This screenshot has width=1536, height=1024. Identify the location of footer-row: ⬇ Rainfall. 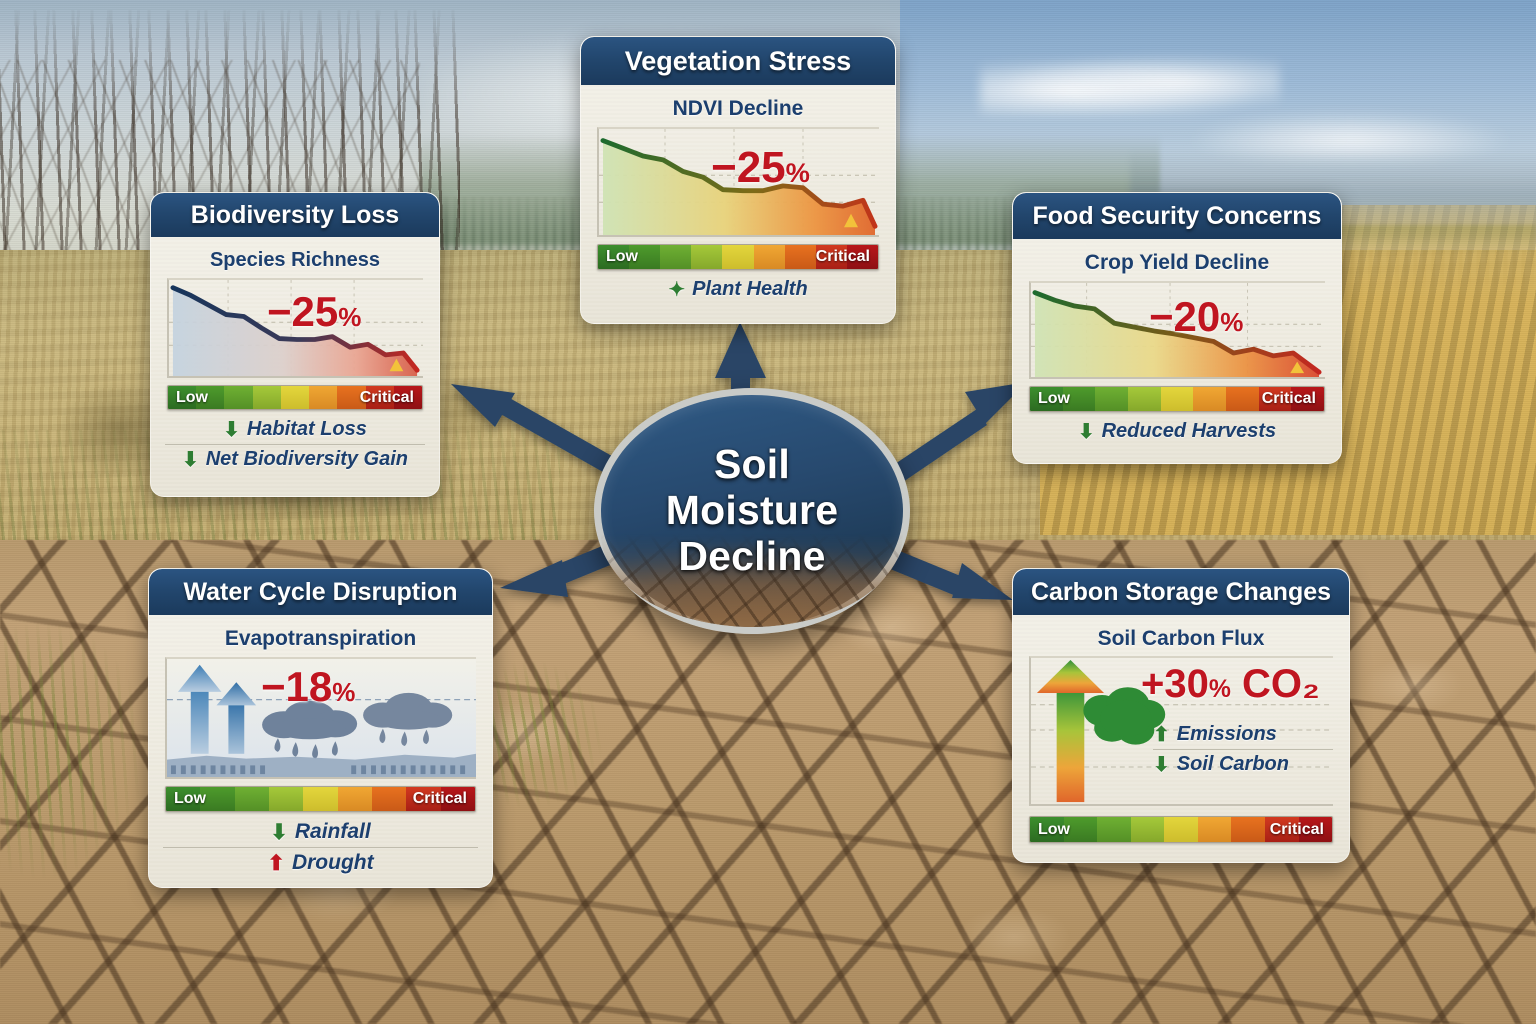
(320, 832).